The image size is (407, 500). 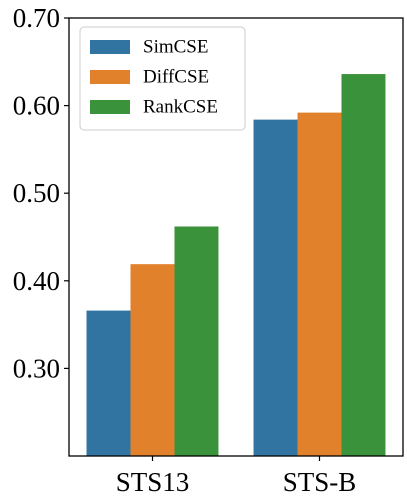 I want to click on legend-swatch-rankcse, so click(x=110, y=107).